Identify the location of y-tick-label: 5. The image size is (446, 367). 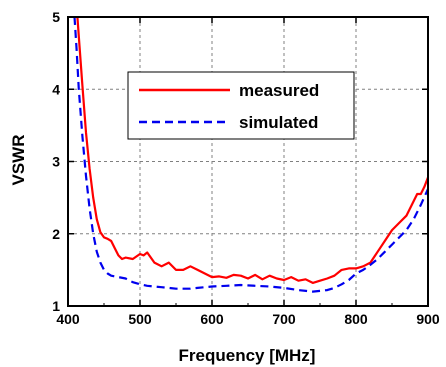
(56, 17).